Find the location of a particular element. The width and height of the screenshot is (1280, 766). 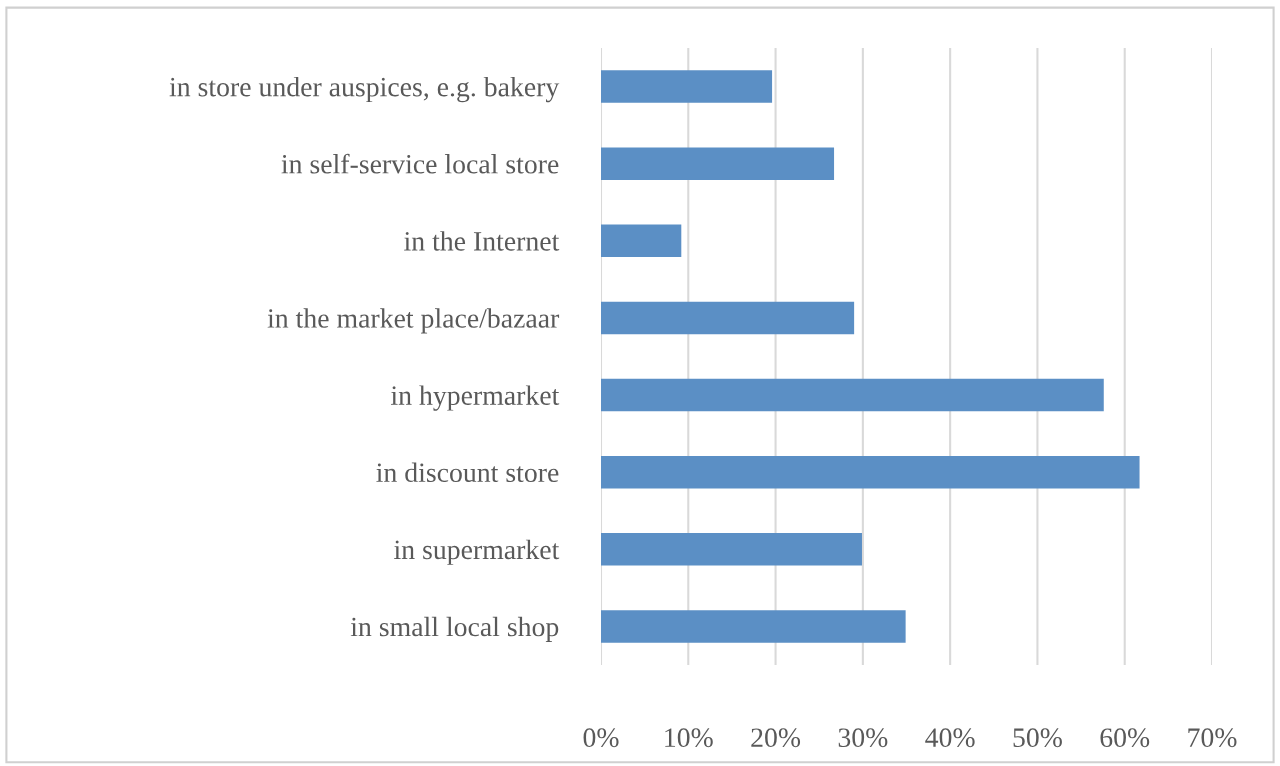

x-tick-label: 60% is located at coordinates (1125, 738).